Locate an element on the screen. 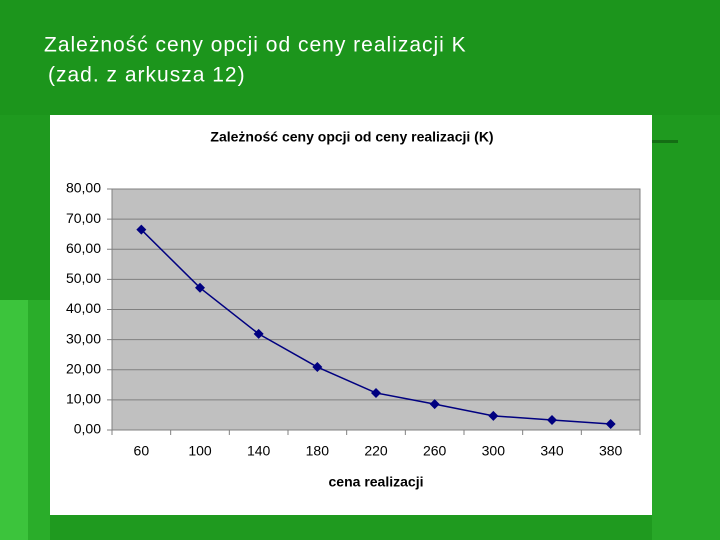 Image resolution: width=720 pixels, height=545 pixels. y-tick-label: 30,00 is located at coordinates (83, 338).